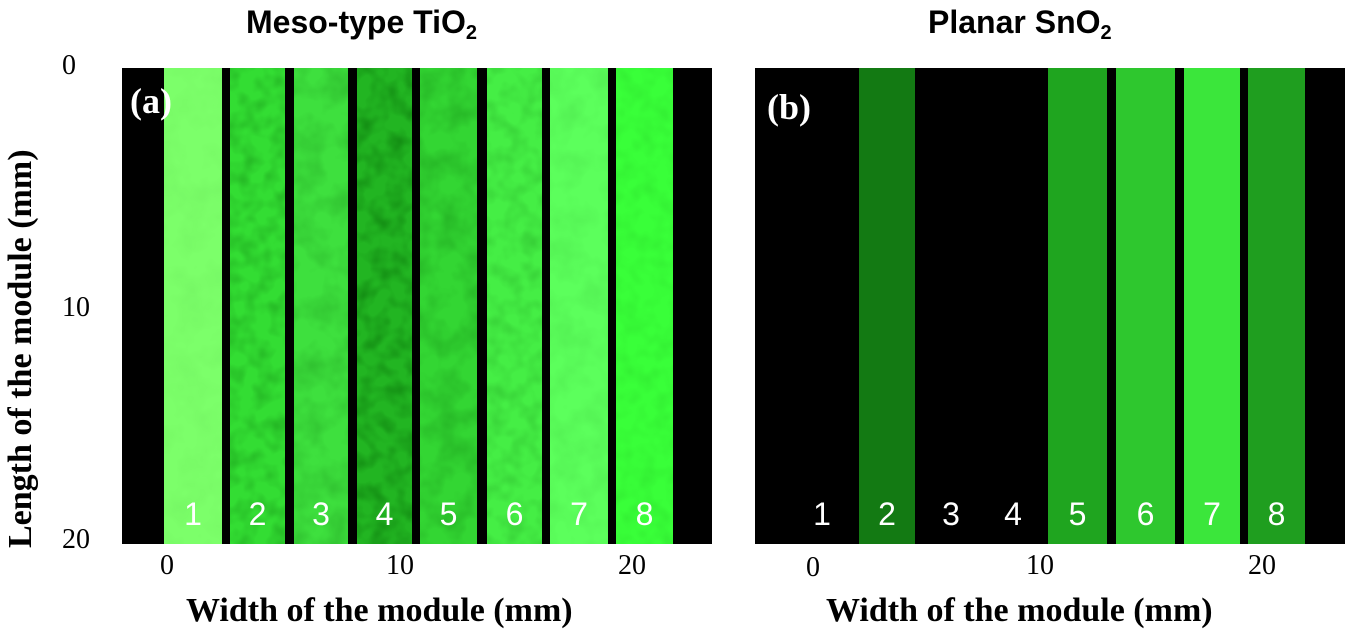 The image size is (1349, 641). I want to click on cell-8-stripe, so click(1276, 306).